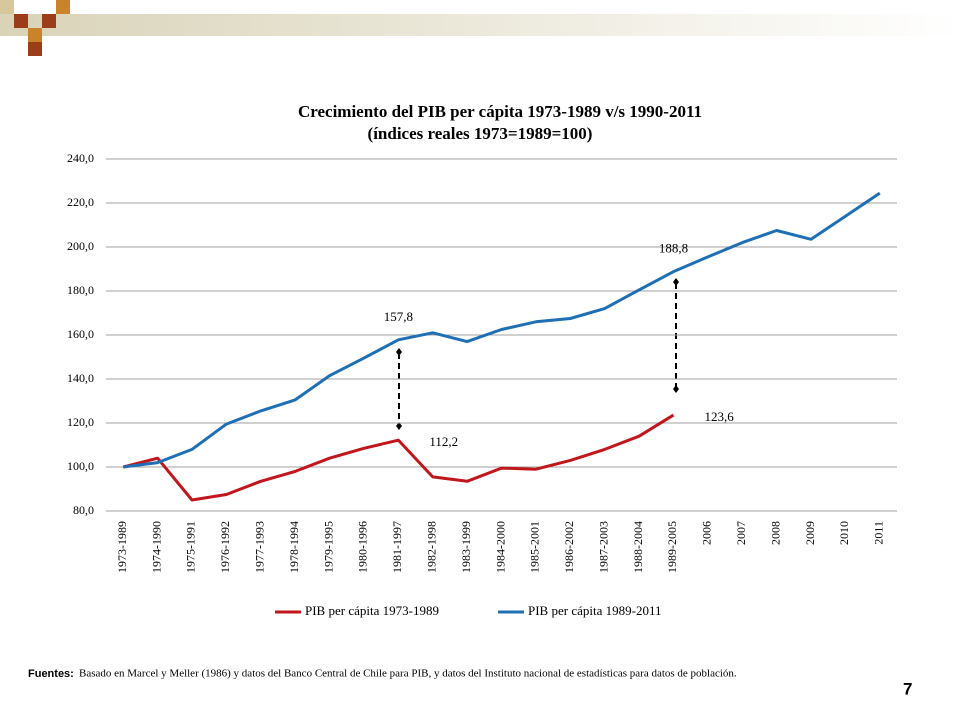 This screenshot has width=960, height=720. What do you see at coordinates (672, 547) in the screenshot?
I see `x-tick-label: 1989-2005` at bounding box center [672, 547].